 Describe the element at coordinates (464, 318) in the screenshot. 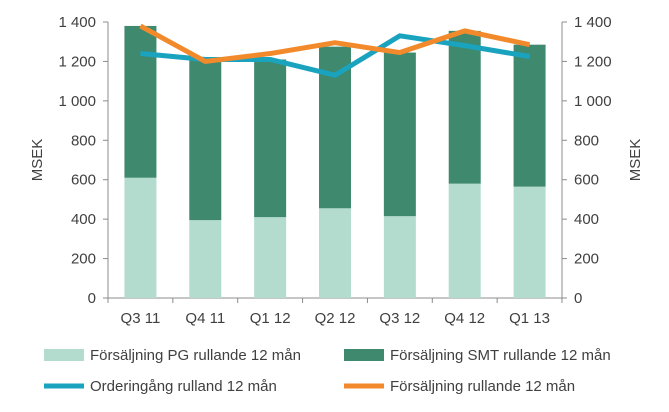

I see `x-tick-label: Q4 12` at that location.